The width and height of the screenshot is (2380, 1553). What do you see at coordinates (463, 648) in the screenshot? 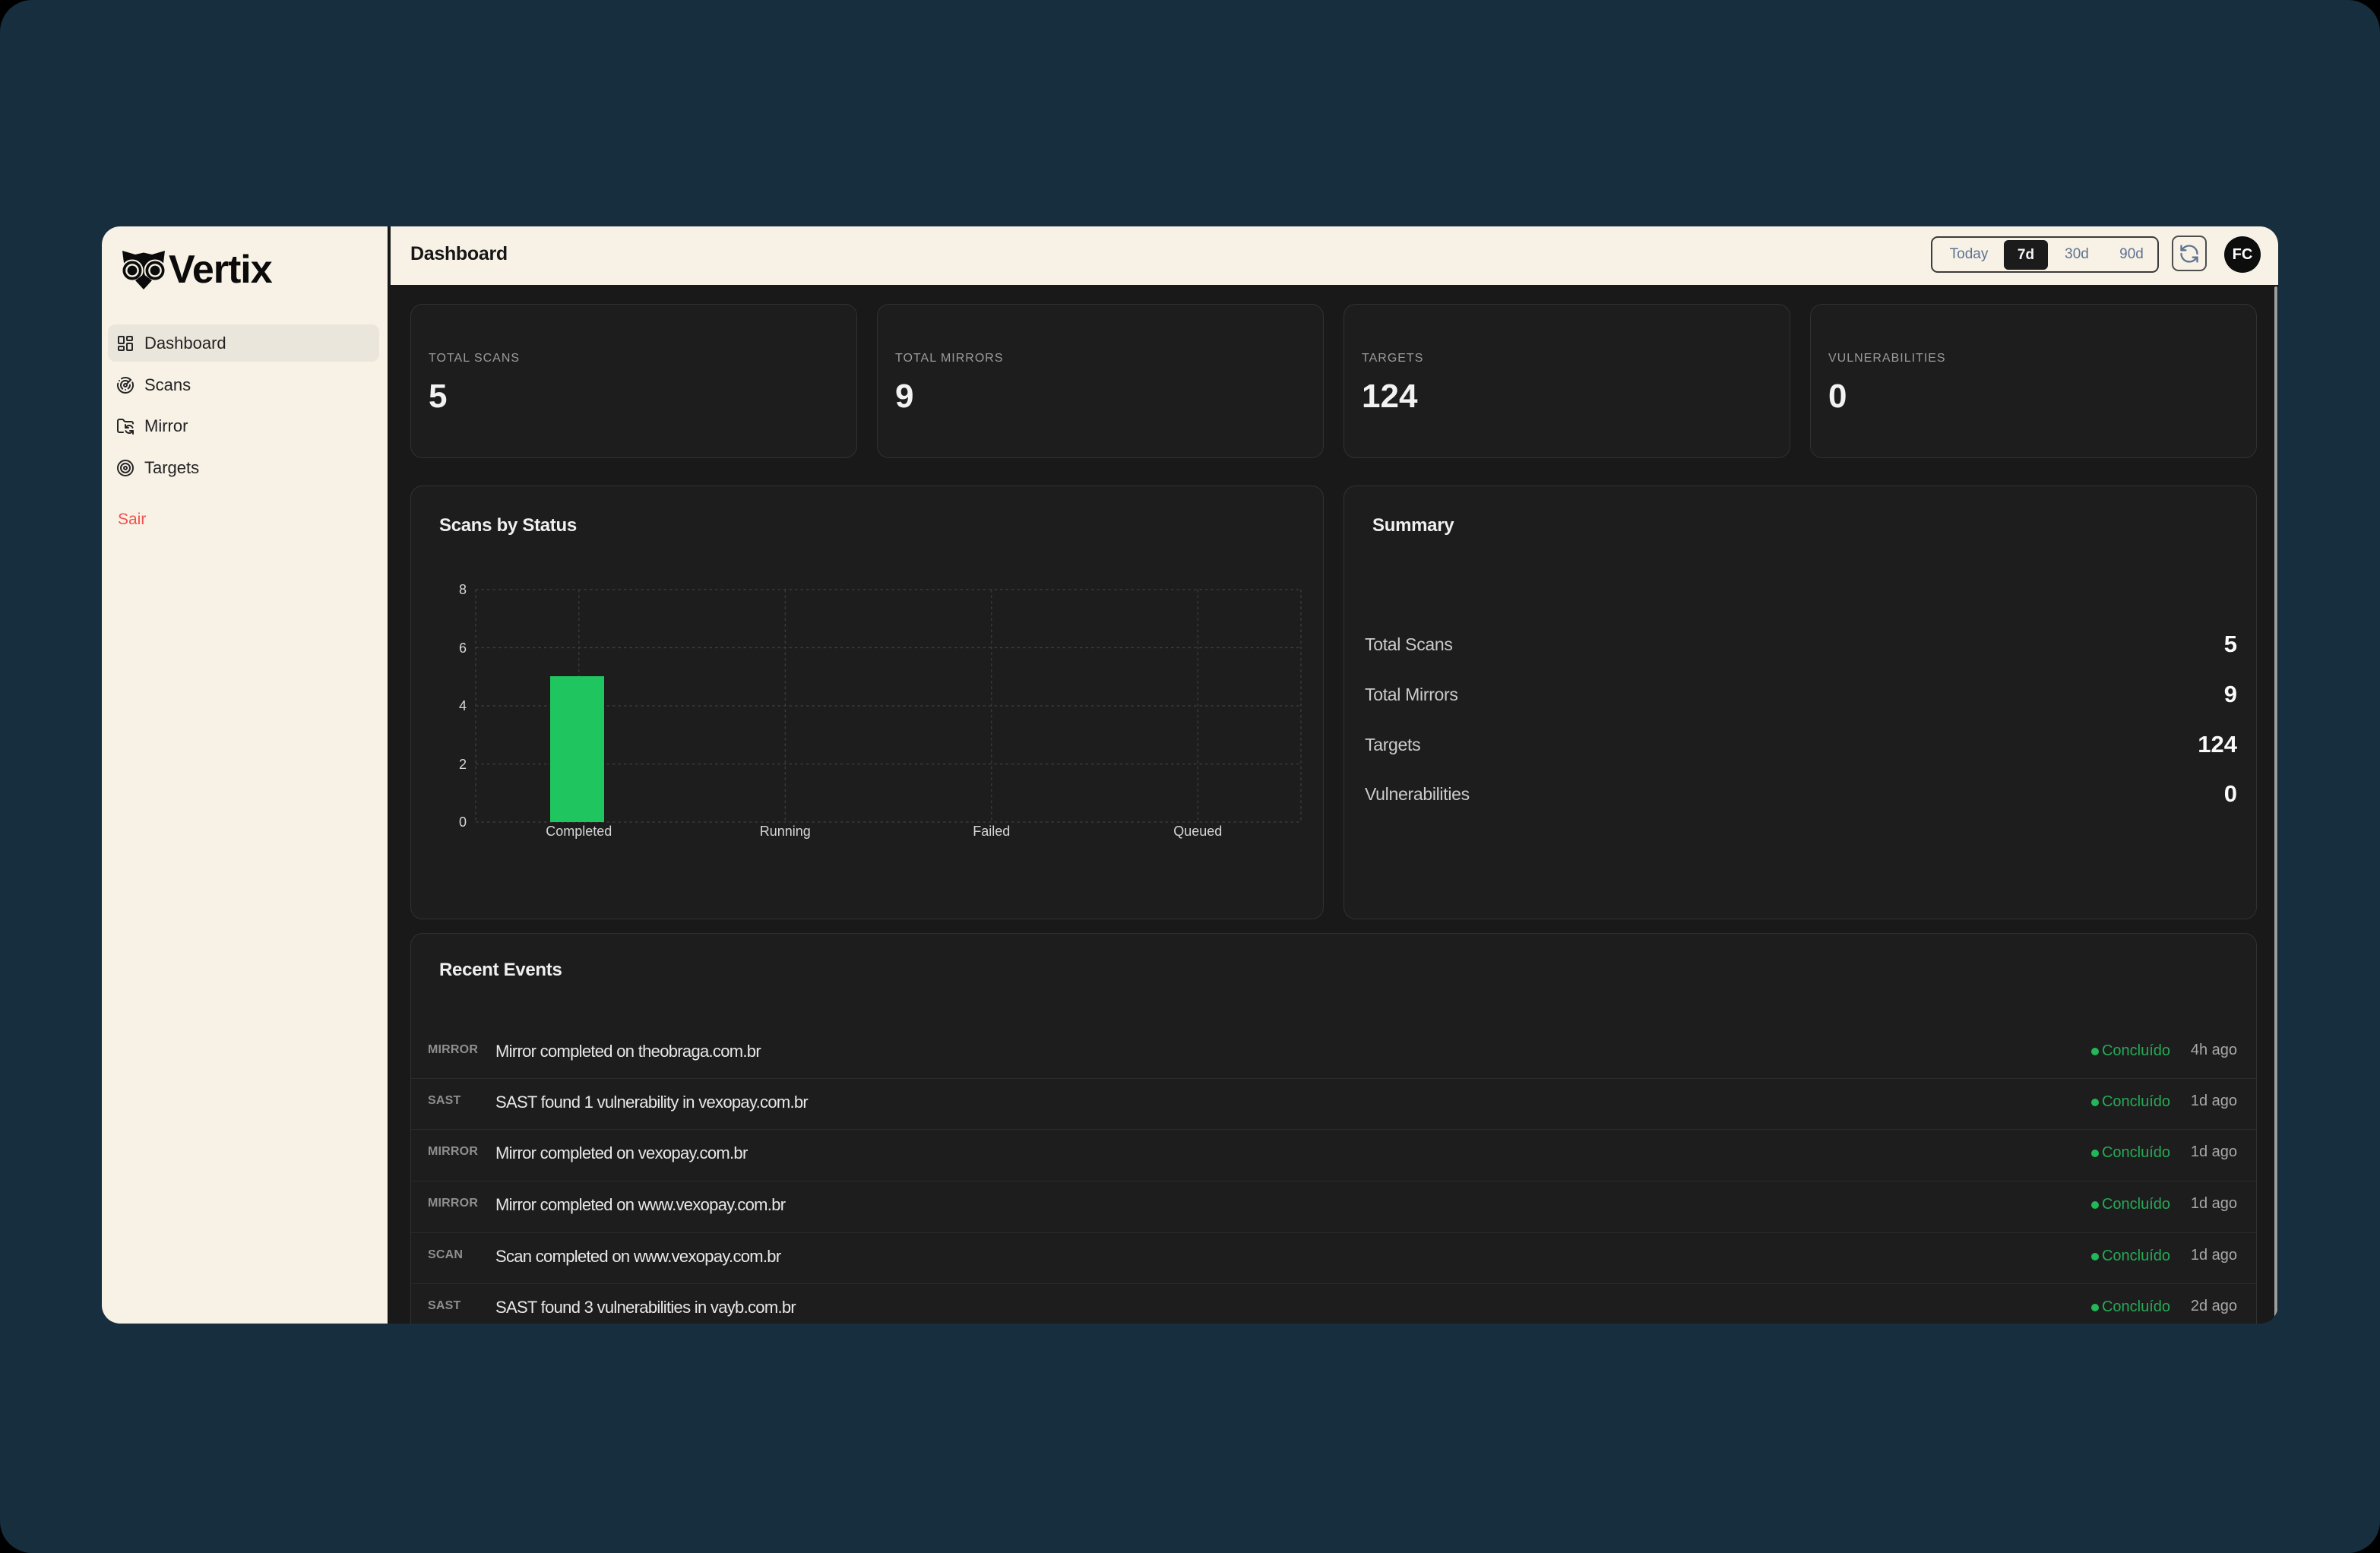
I see `svg-text: 6` at bounding box center [463, 648].